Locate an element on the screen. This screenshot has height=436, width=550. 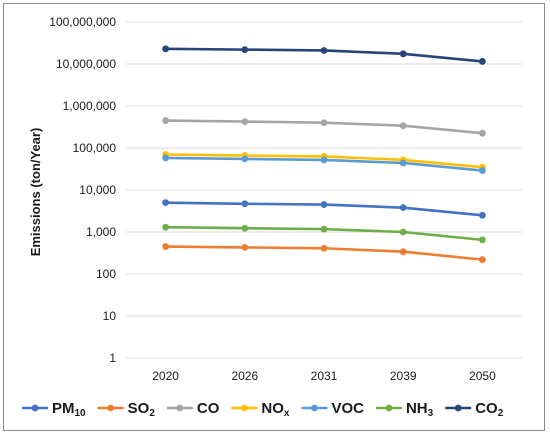
legend-label: CO2 is located at coordinates (489, 409).